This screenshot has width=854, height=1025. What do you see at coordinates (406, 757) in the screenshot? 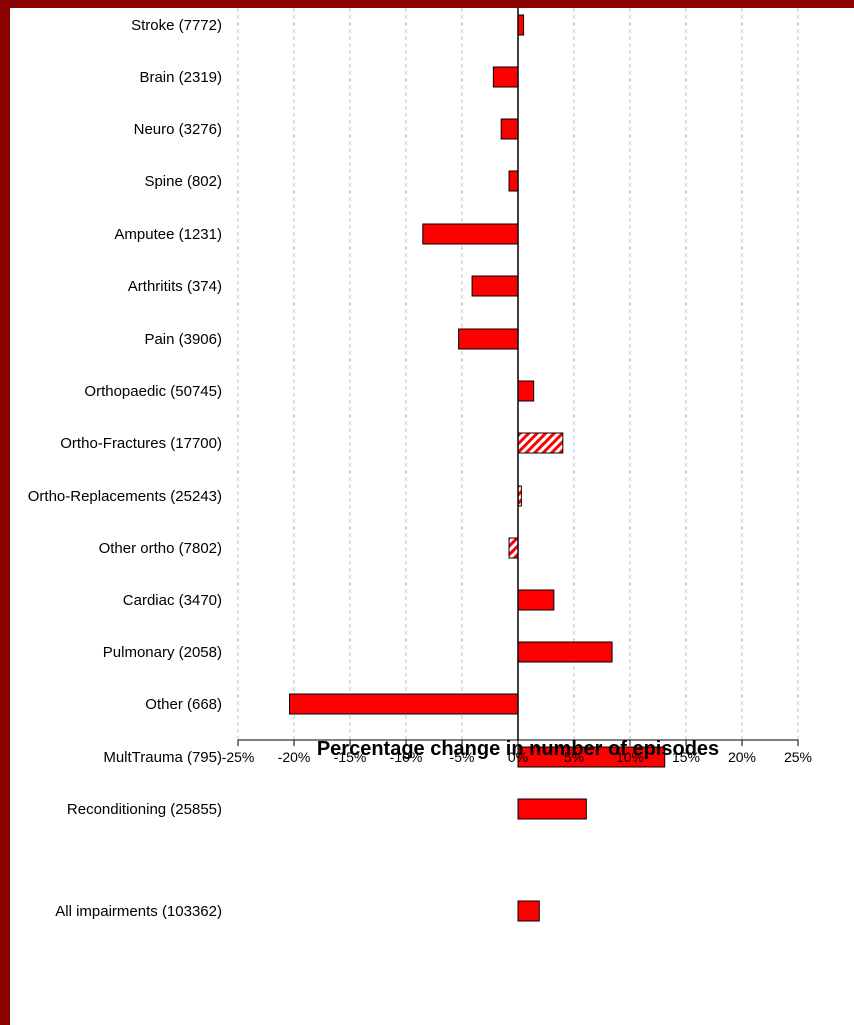
I see `x-tick-label: -10%` at bounding box center [406, 757].